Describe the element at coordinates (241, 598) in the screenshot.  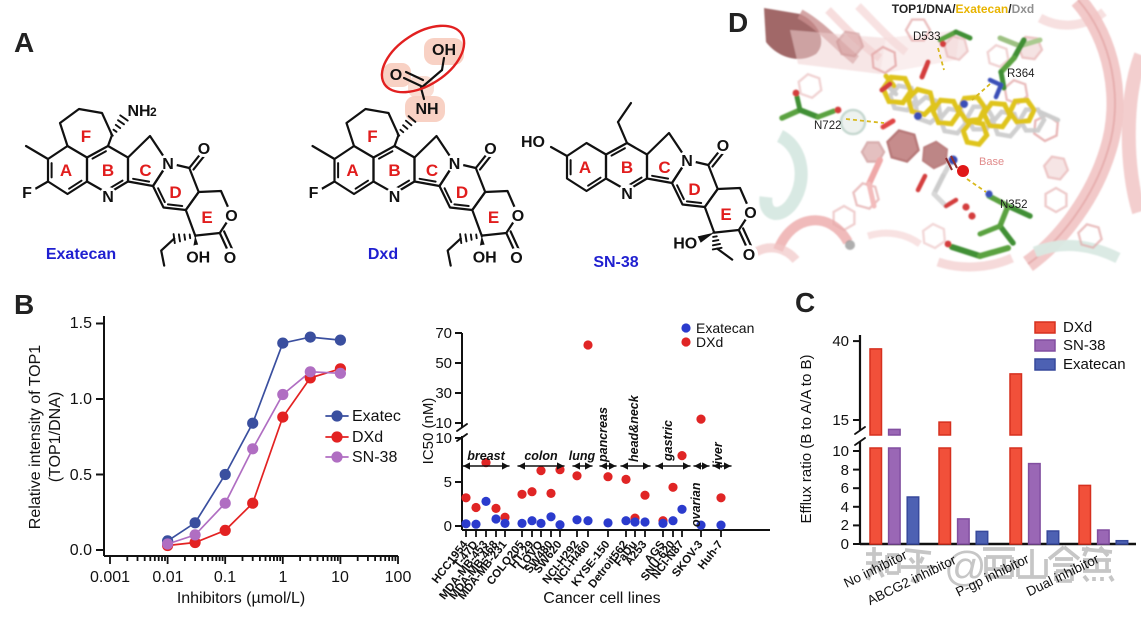
I see `svg-text: Inhibitors (µmol/L)` at that location.